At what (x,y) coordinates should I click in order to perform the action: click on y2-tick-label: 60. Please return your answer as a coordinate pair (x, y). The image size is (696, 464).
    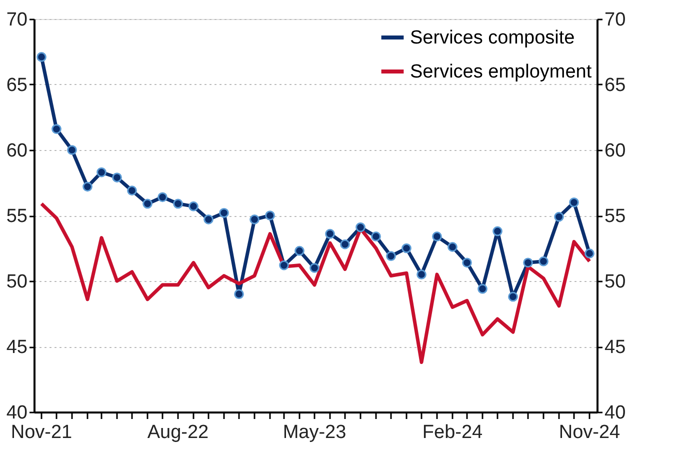
    Looking at the image, I should click on (615, 151).